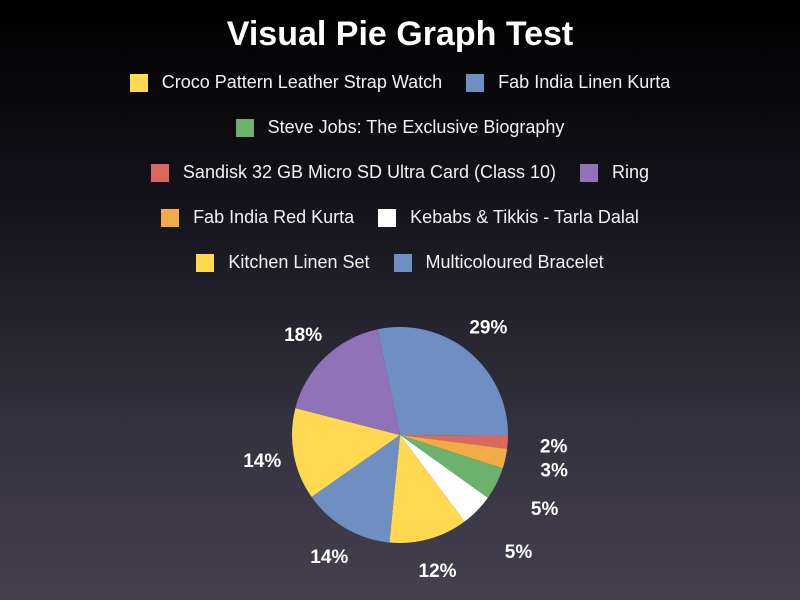 The image size is (800, 600). What do you see at coordinates (302, 82) in the screenshot?
I see `legend-label: Croco Pattern Leather Strap Watch` at bounding box center [302, 82].